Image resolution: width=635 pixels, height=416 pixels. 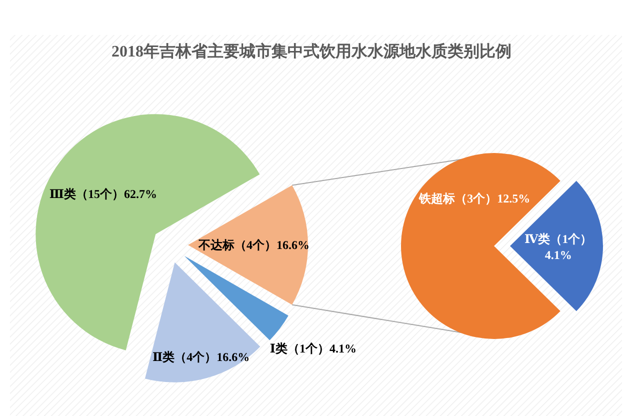 What do you see at coordinates (474, 199) in the screenshot?
I see `slice-label: 铁超标（3个）12.5%` at bounding box center [474, 199].